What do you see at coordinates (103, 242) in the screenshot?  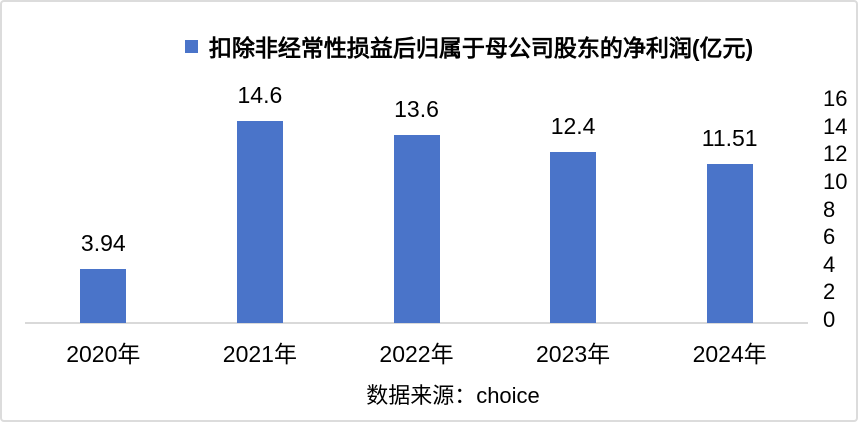 I see `value-label: 3.94` at bounding box center [103, 242].